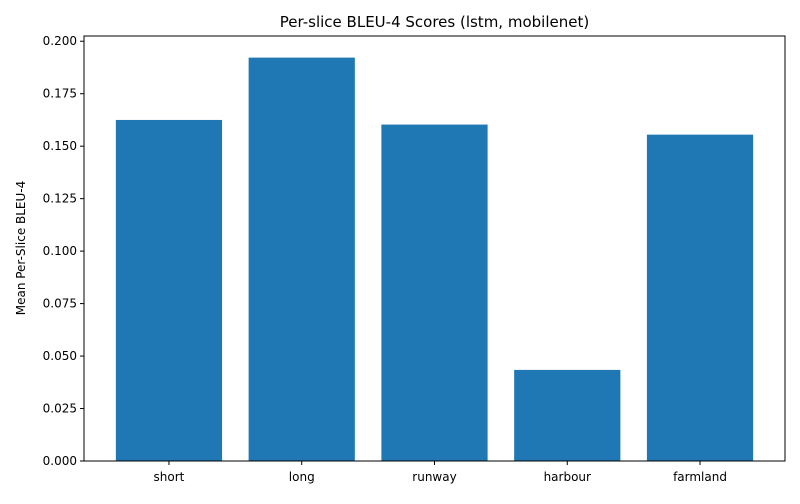 The image size is (800, 504). I want to click on bar-harbour, so click(567, 415).